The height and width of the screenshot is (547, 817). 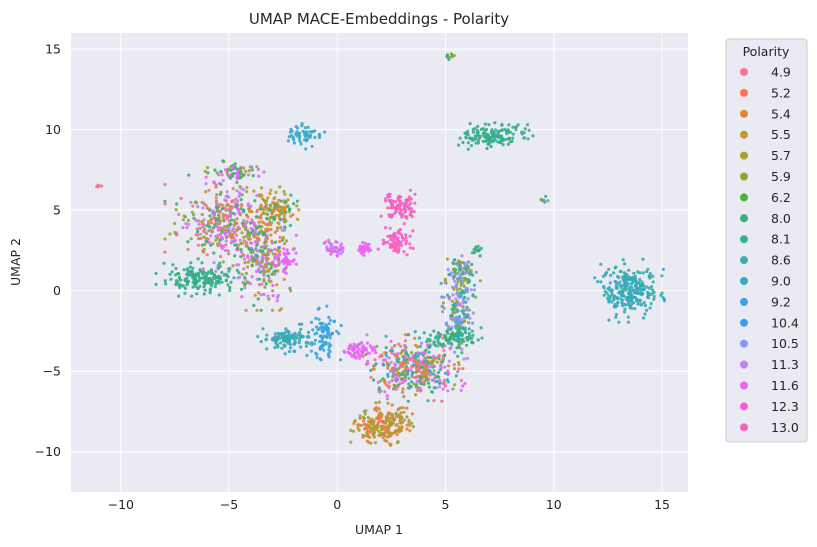 I want to click on legend-marker, so click(x=744, y=364).